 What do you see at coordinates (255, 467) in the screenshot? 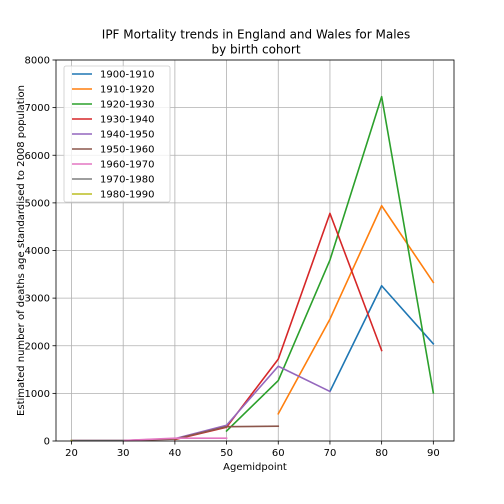
I see `x-axis-label: Agemidpoint` at bounding box center [255, 467].